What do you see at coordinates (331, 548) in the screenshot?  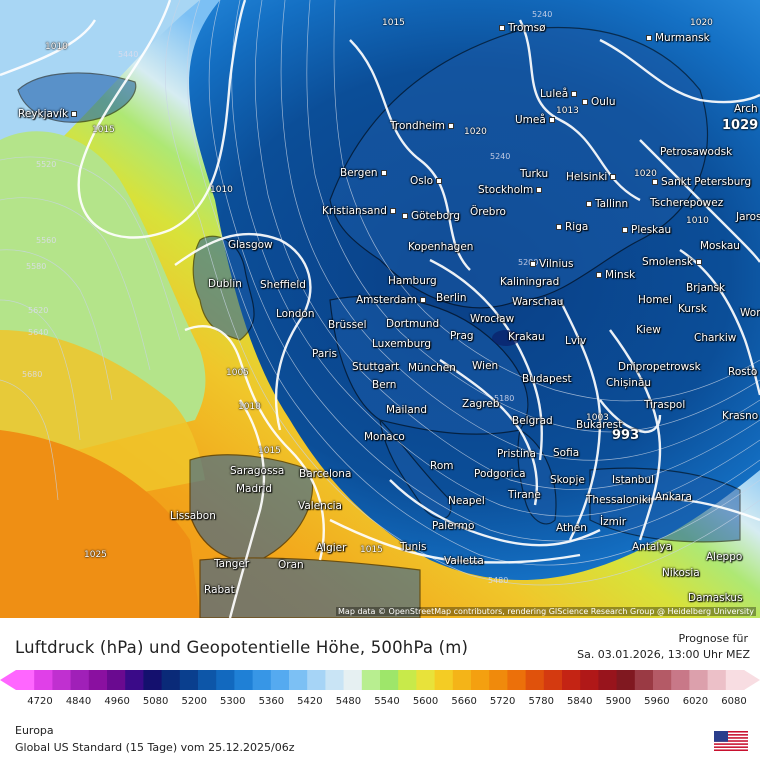 I see `city-marker: Algier` at bounding box center [331, 548].